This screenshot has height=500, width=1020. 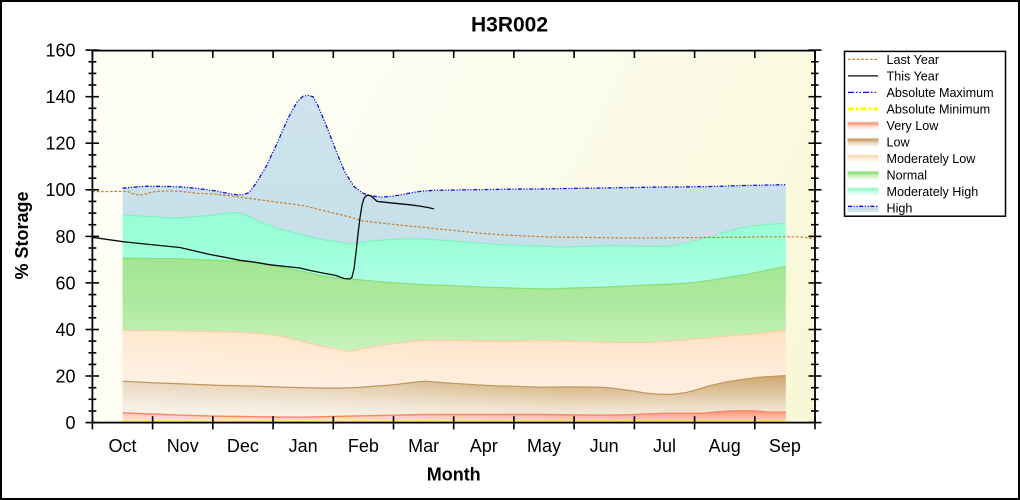 What do you see at coordinates (604, 446) in the screenshot?
I see `svg-text: Jun` at bounding box center [604, 446].